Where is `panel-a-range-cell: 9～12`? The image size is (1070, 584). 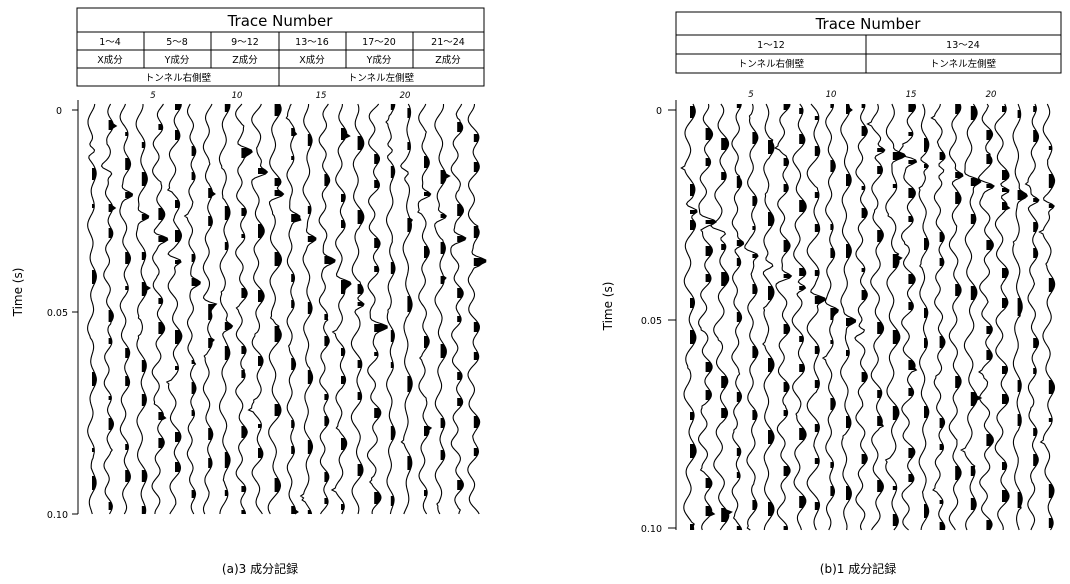
panel-a-range-cell: 9～12 is located at coordinates (245, 42).